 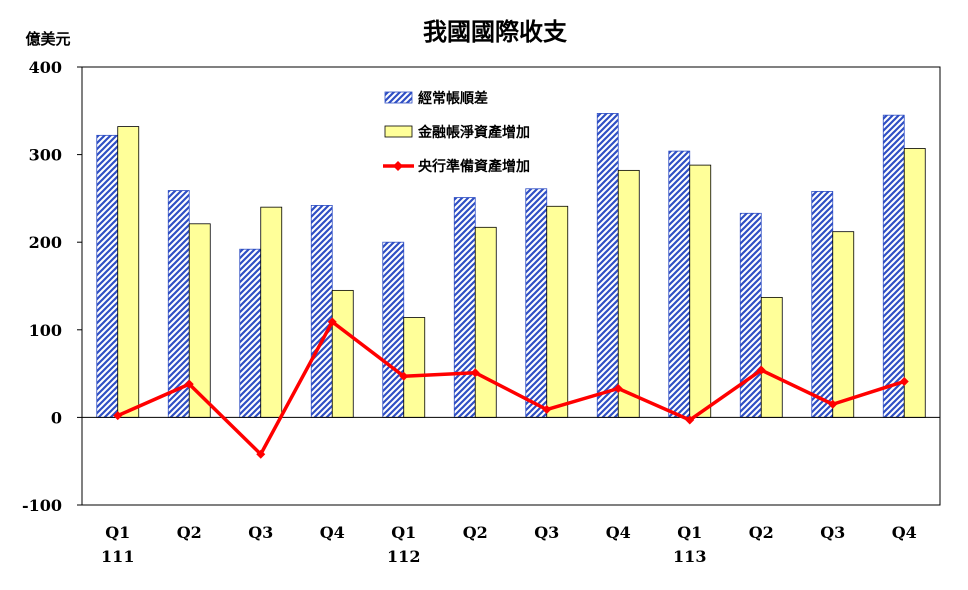 I want to click on y-tick-label: 200, so click(x=45, y=242).